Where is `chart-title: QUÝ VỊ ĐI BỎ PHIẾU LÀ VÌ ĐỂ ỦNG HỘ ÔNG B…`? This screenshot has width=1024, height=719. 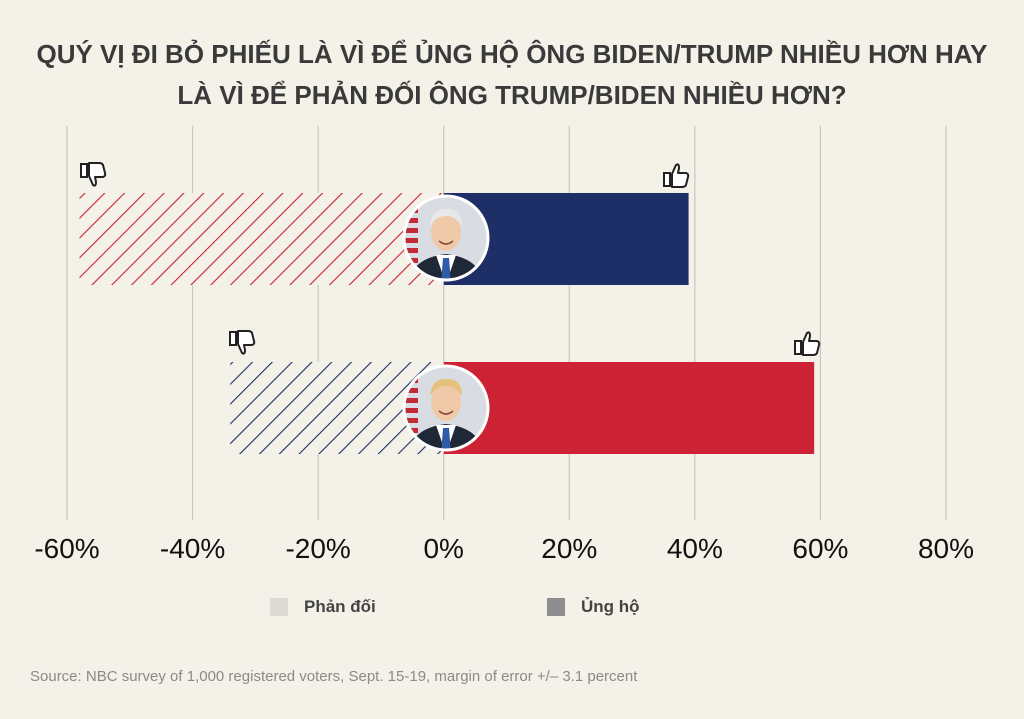
chart-title: QUÝ VỊ ĐI BỎ PHIẾU LÀ VÌ ĐỂ ỦNG HỘ ÔNG B… is located at coordinates (512, 75).